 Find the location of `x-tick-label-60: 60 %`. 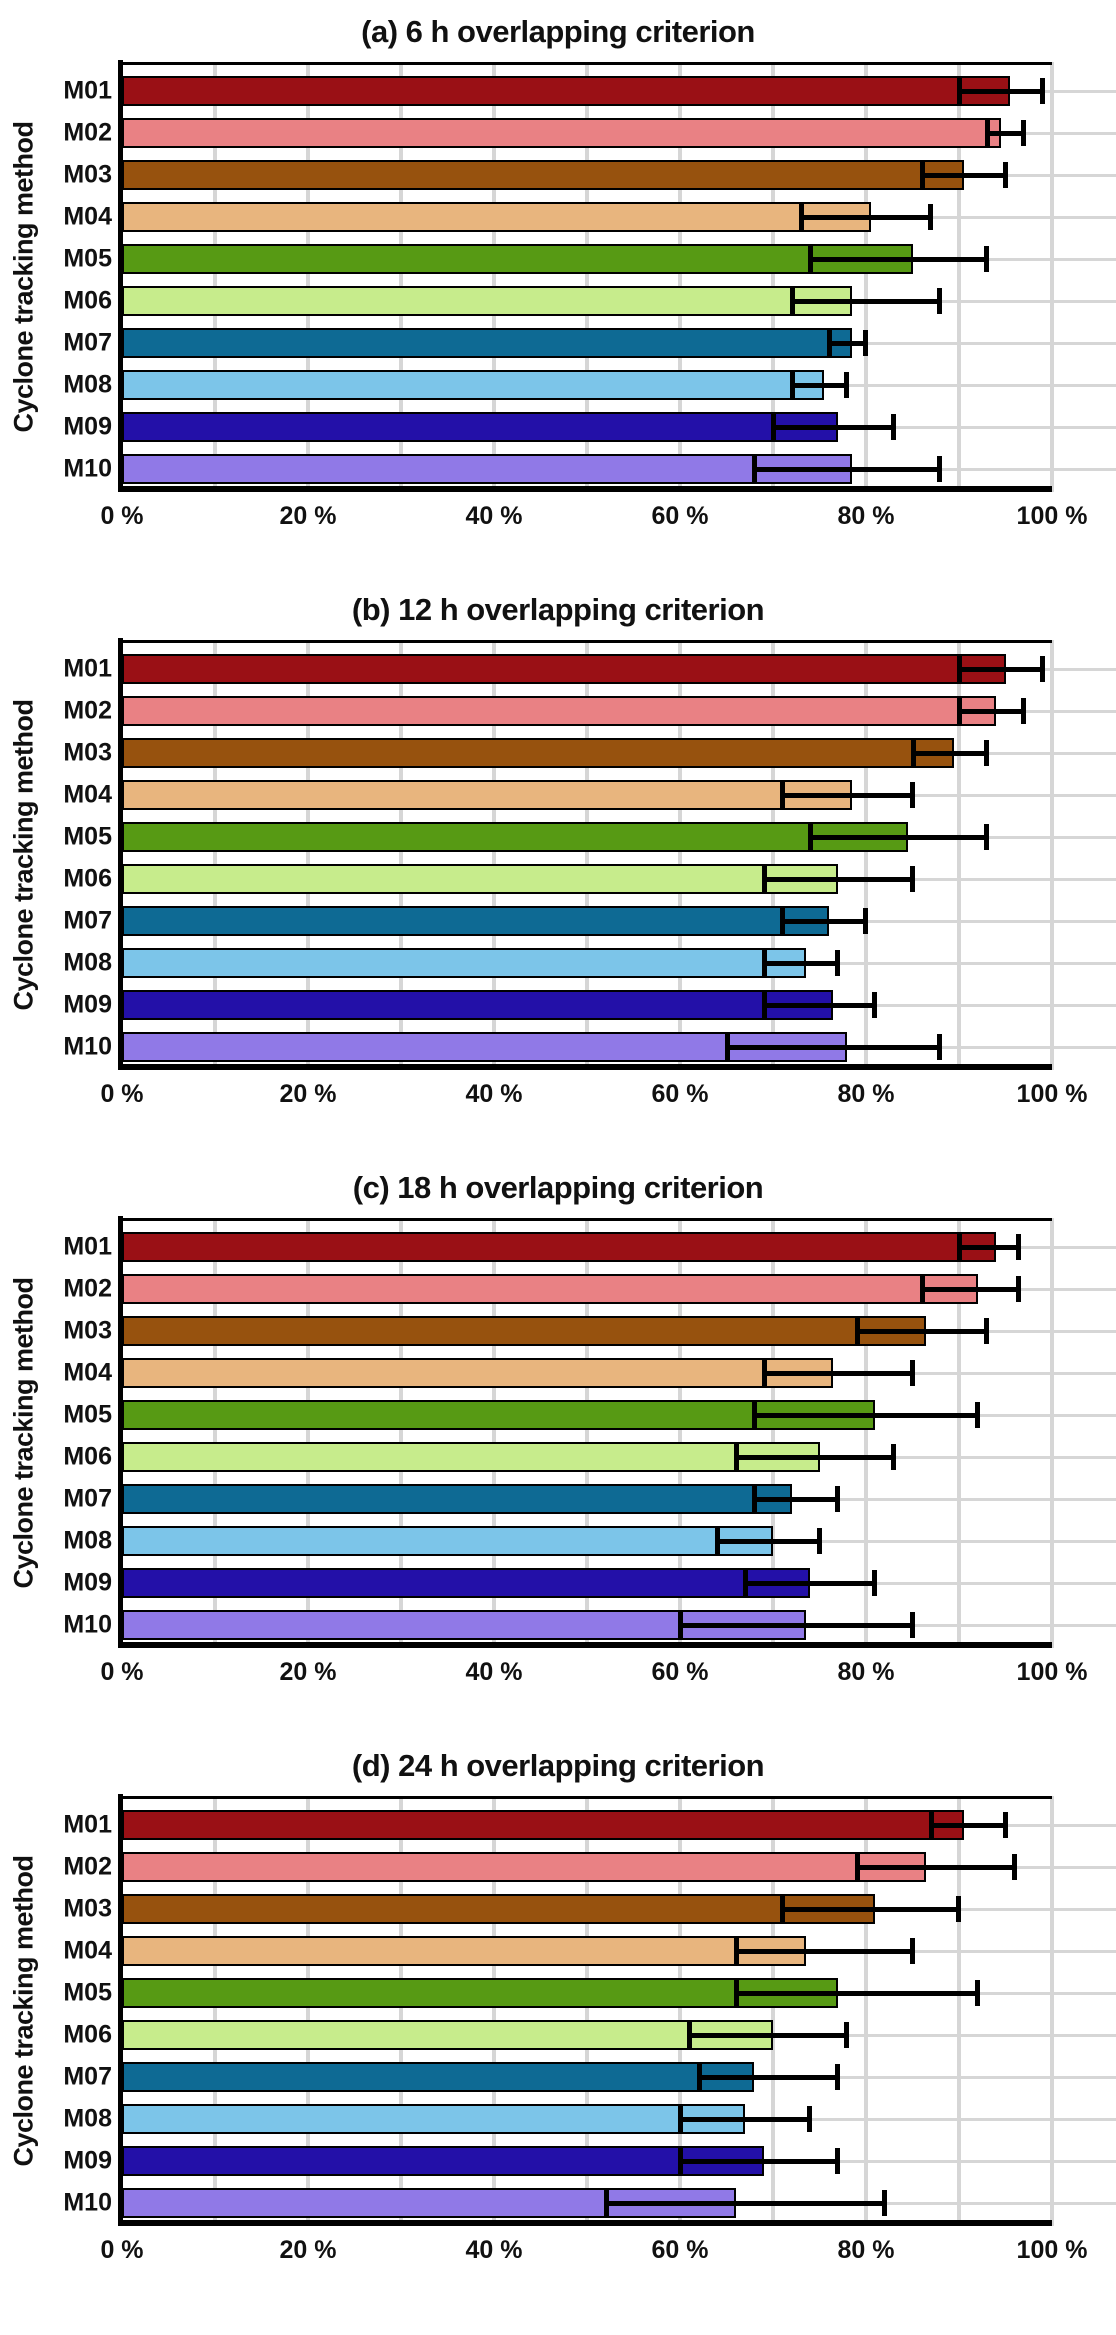

x-tick-label-60: 60 % is located at coordinates (680, 1094).